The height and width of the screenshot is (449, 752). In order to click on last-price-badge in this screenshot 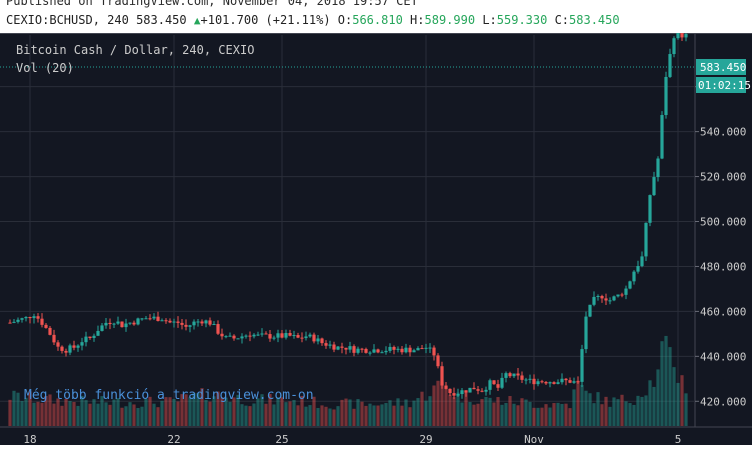, I will do `click(721, 67)`.